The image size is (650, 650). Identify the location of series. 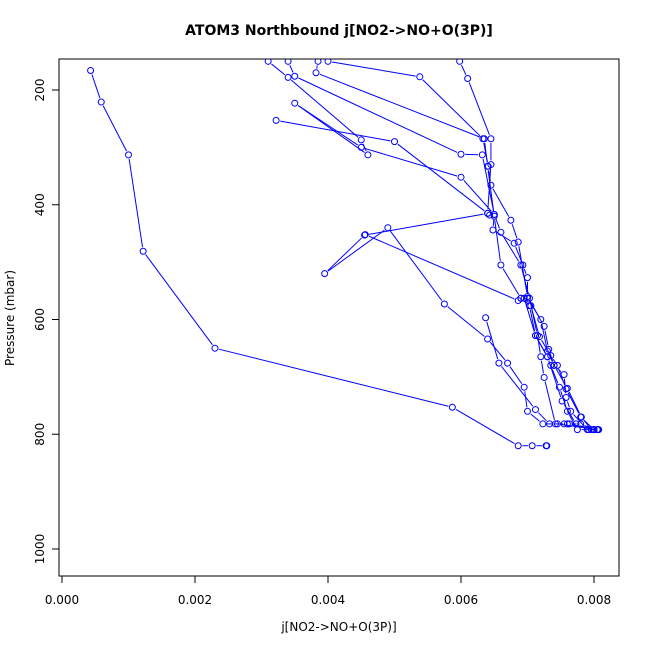
(561, 364).